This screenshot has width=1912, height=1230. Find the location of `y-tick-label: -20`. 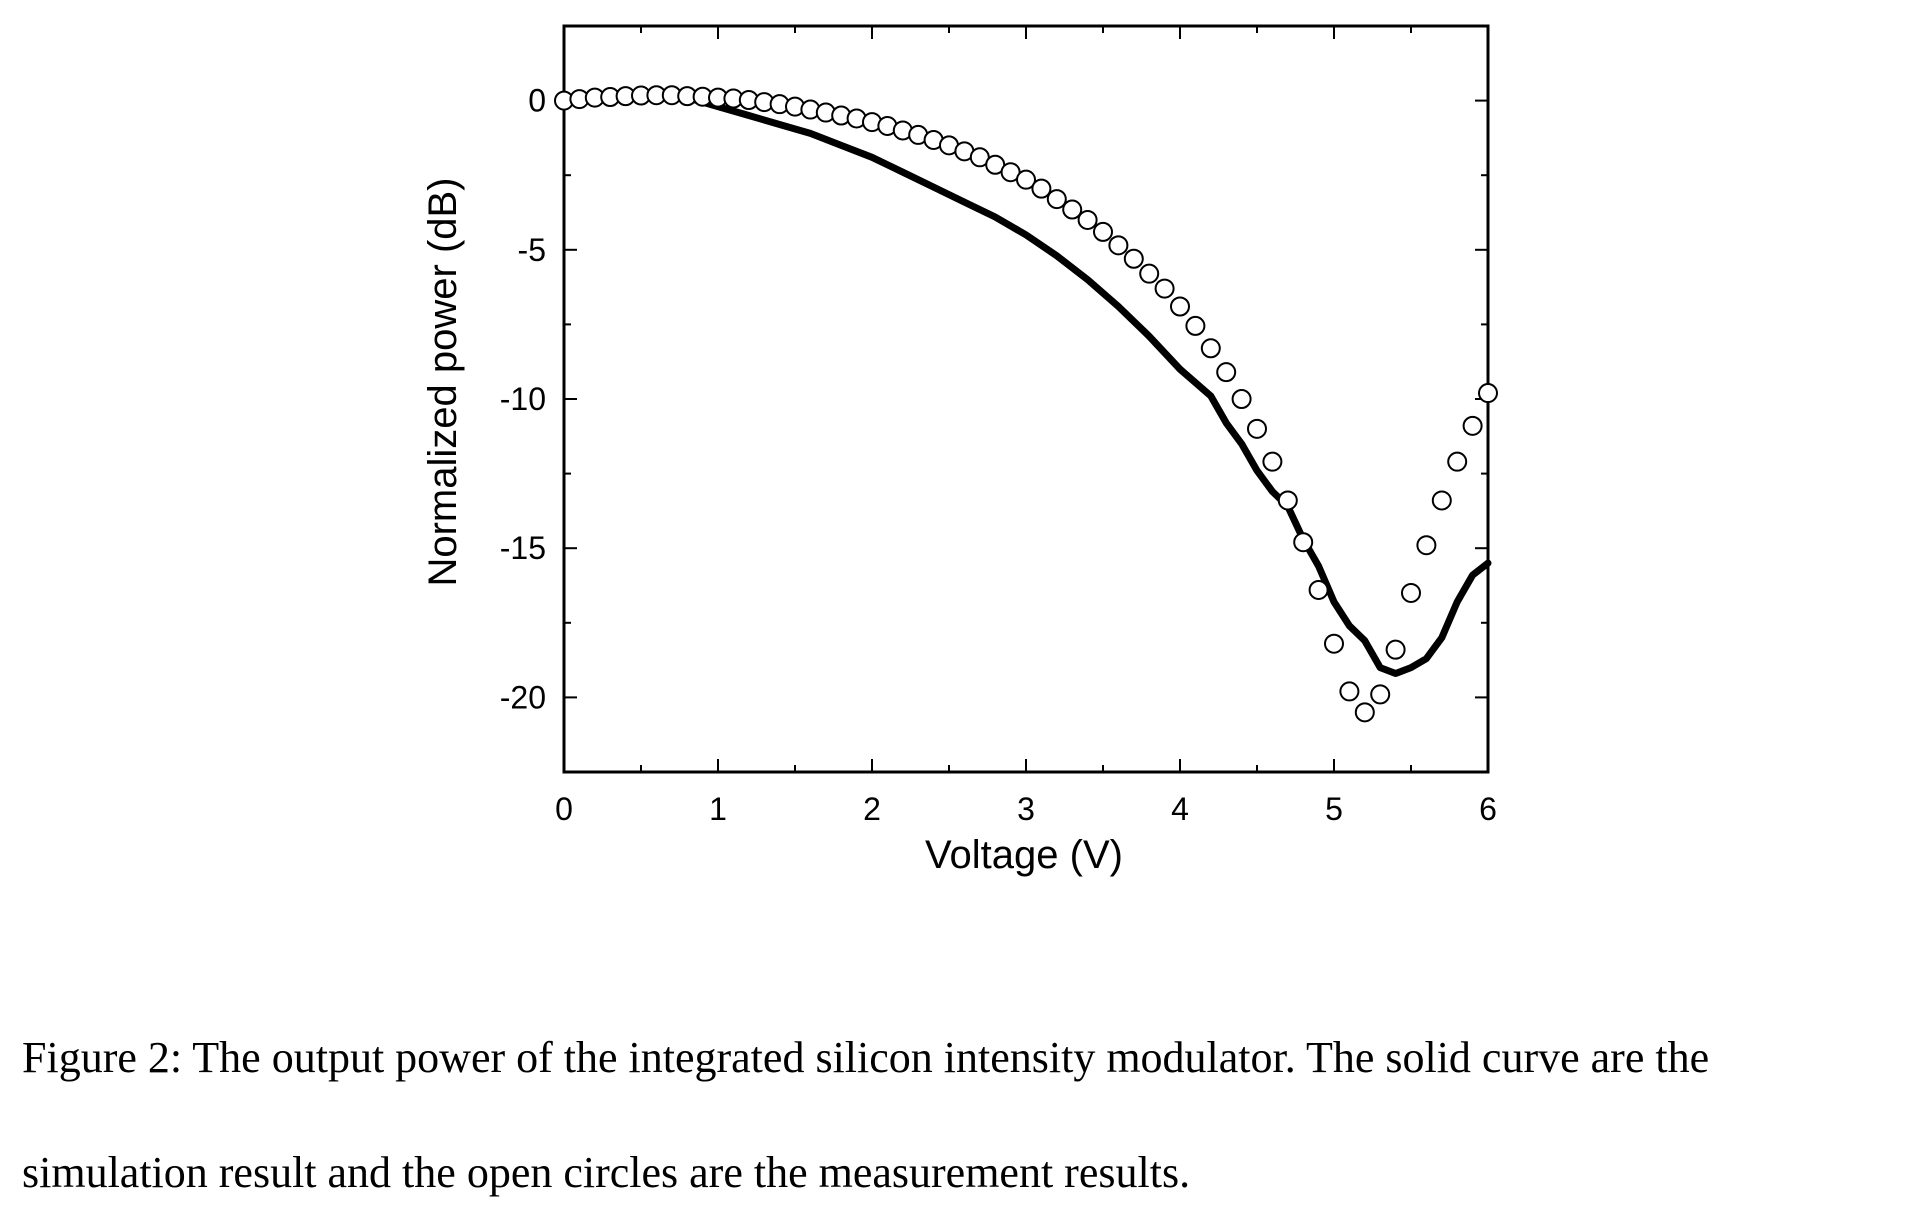

y-tick-label: -20 is located at coordinates (523, 697).